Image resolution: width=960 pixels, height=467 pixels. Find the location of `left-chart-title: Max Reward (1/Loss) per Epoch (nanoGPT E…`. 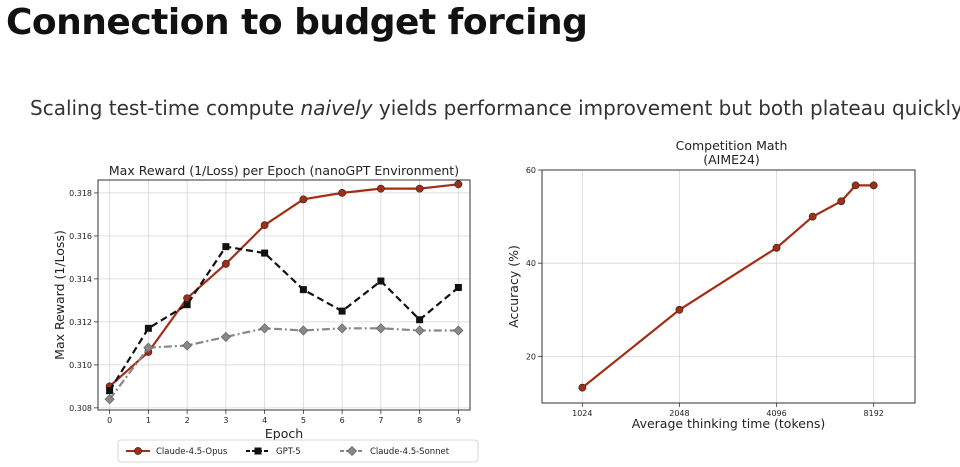

left-chart-title: Max Reward (1/Loss) per Epoch (nanoGPT E… is located at coordinates (284, 170).